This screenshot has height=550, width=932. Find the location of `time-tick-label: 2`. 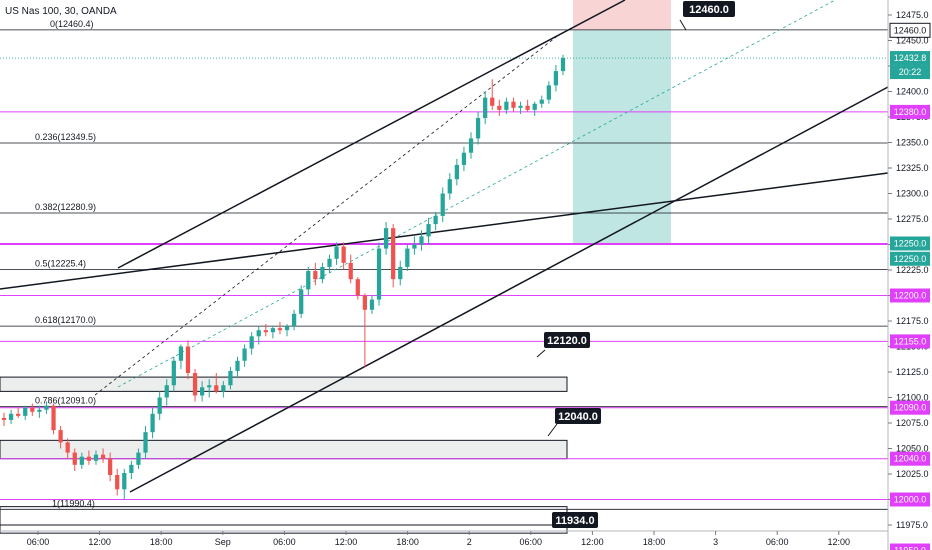

time-tick-label: 2 is located at coordinates (469, 542).